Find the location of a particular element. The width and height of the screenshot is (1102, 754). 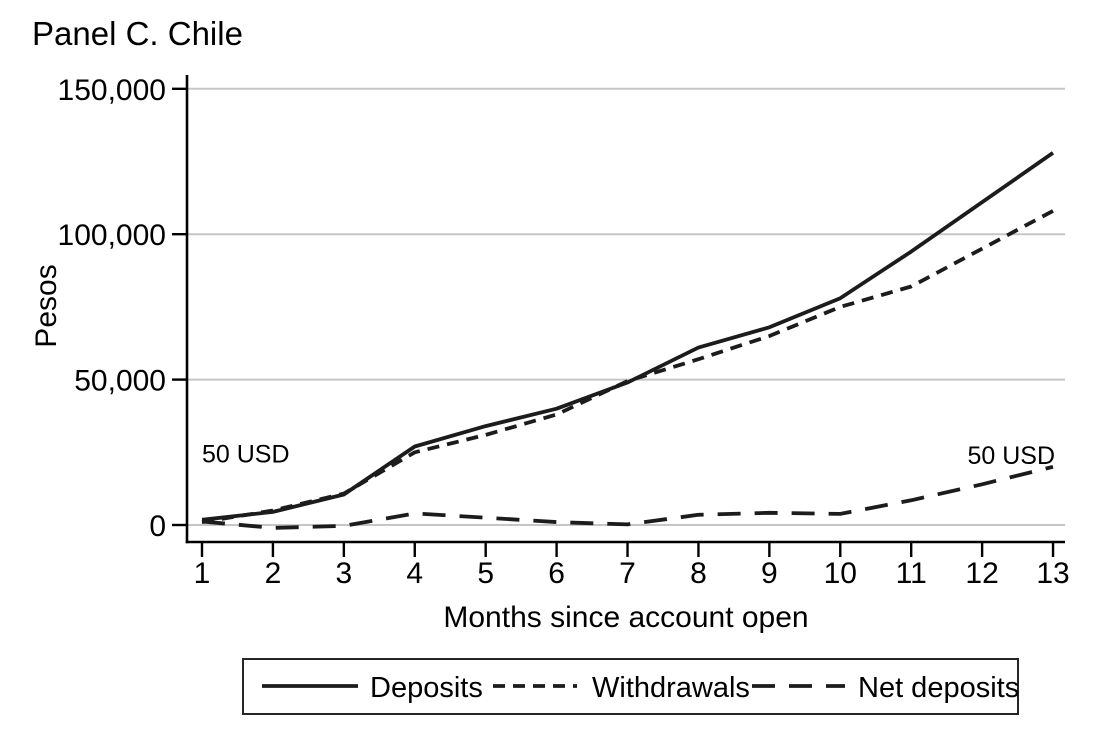

legend-label-withdrawals: Withdrawals is located at coordinates (671, 688).